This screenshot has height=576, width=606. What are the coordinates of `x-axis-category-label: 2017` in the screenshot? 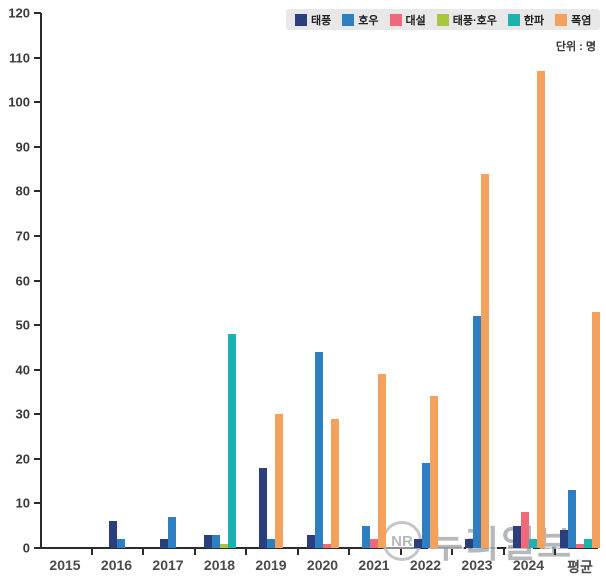 It's located at (168, 565).